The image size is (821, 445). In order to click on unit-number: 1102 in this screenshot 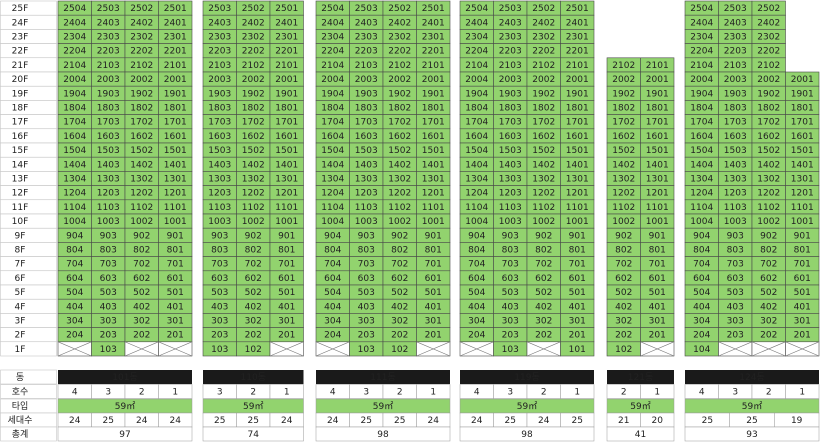, I will do `click(623, 208)`.